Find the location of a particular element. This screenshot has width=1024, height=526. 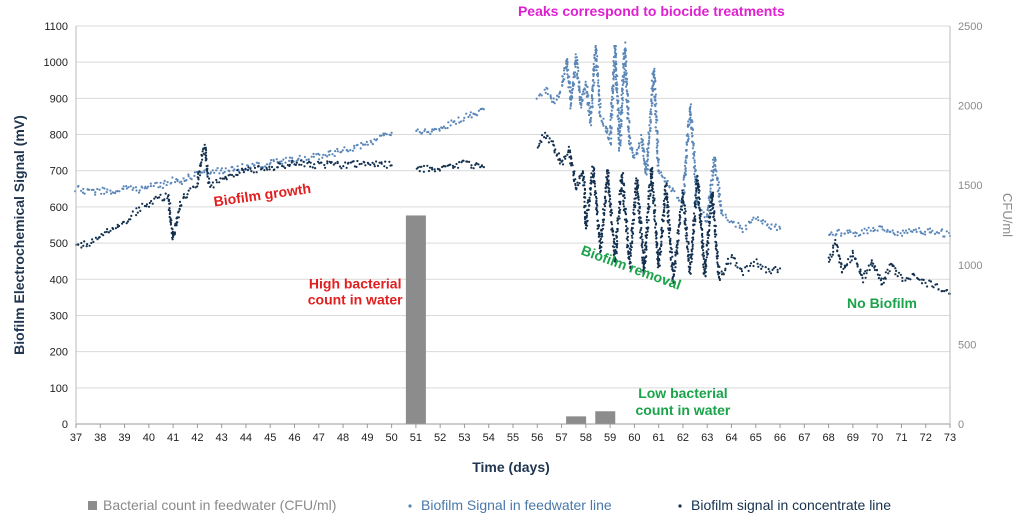

y2-tick-1000: 1000 is located at coordinates (970, 266).